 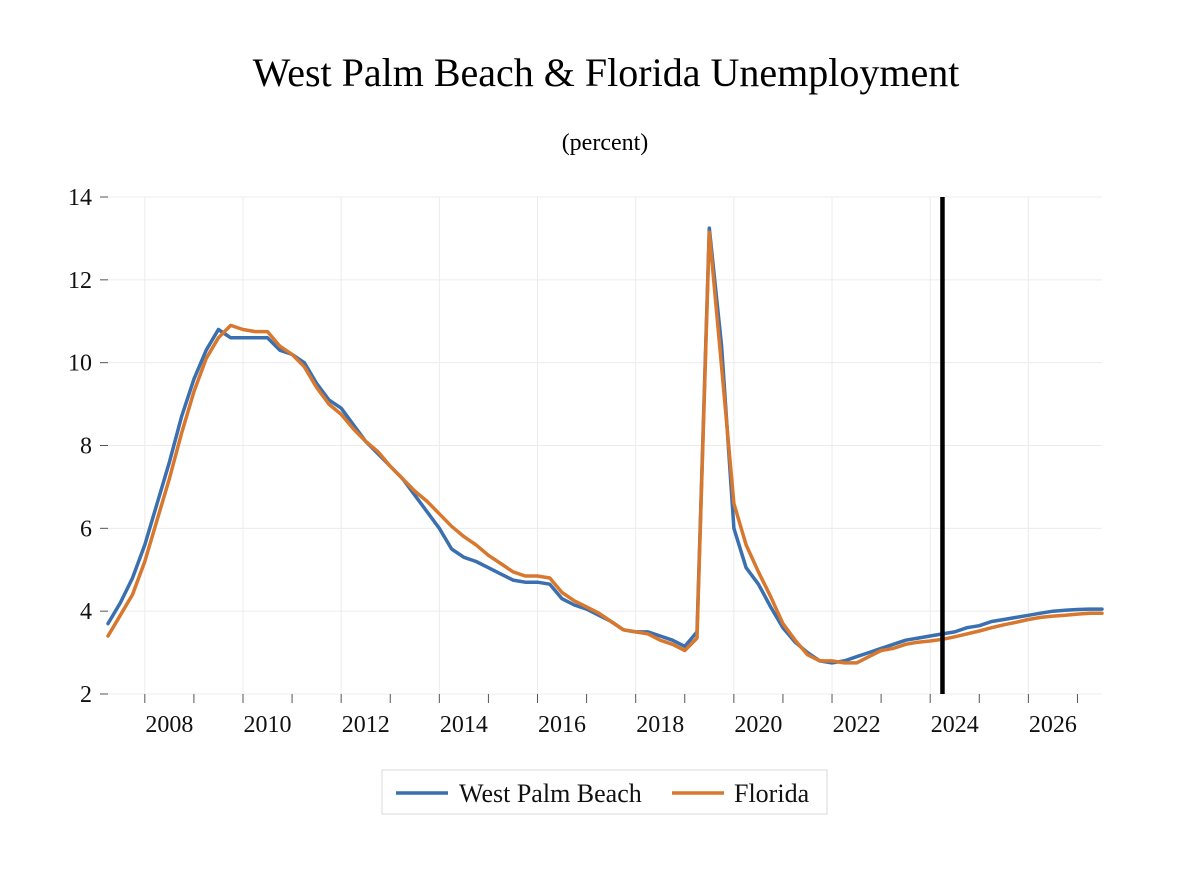 I want to click on legend-label-west-palm-beach: West Palm Beach, so click(x=550, y=793).